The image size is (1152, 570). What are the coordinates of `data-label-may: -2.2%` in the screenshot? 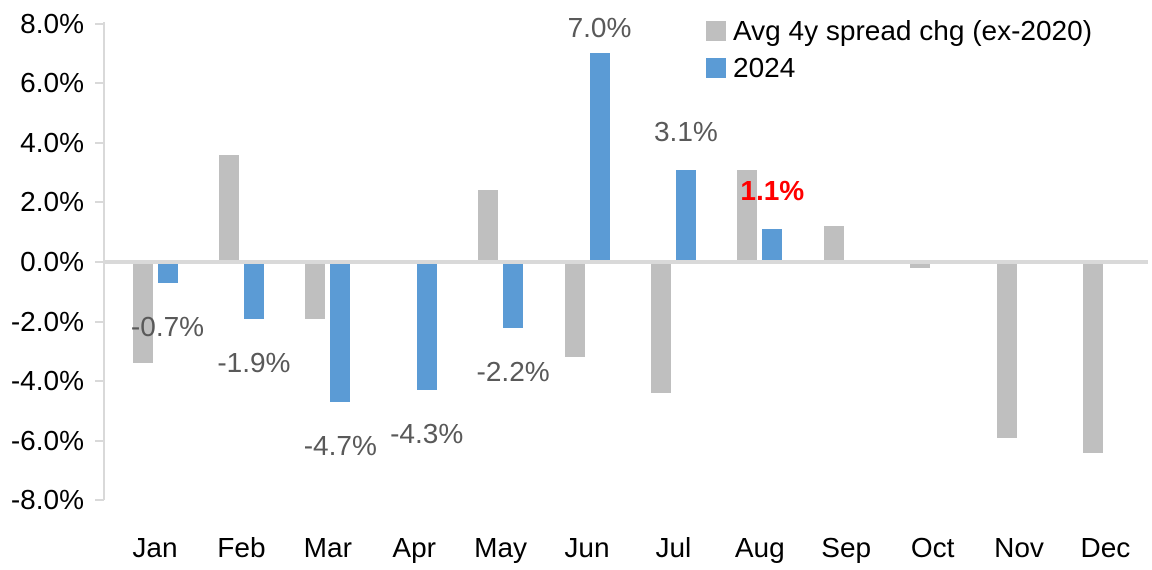 It's located at (513, 371).